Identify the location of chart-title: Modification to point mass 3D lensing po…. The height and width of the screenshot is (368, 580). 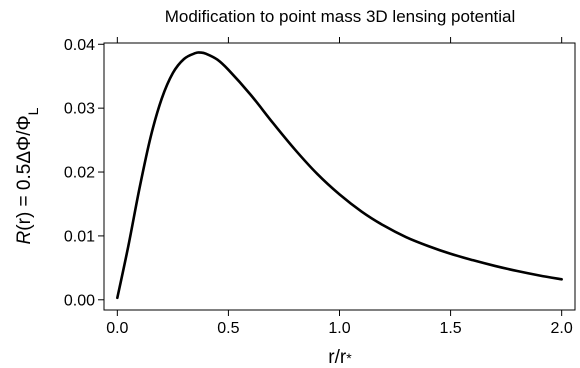
(340, 16).